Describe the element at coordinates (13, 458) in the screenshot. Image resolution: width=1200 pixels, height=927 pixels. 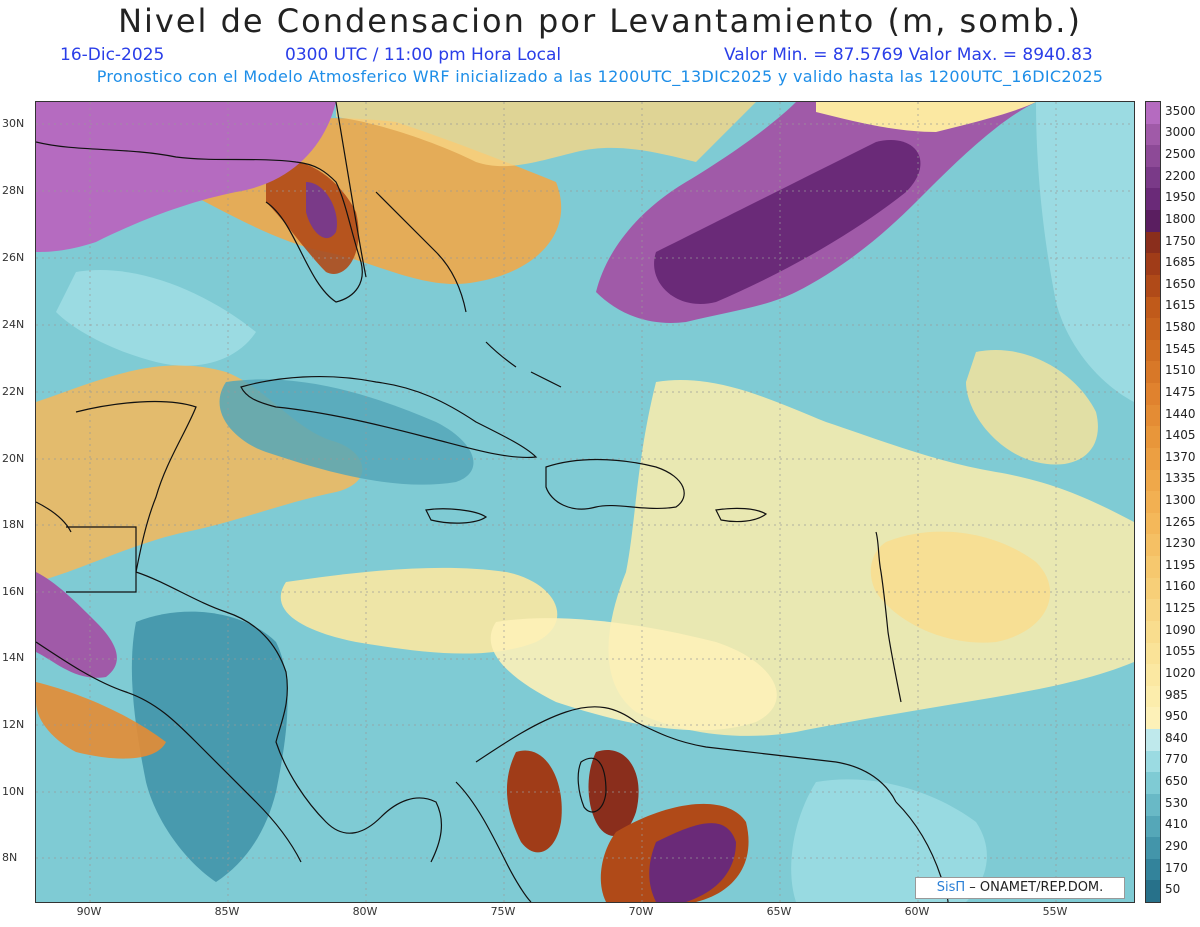
I see `lat-label-20n: 20N` at that location.